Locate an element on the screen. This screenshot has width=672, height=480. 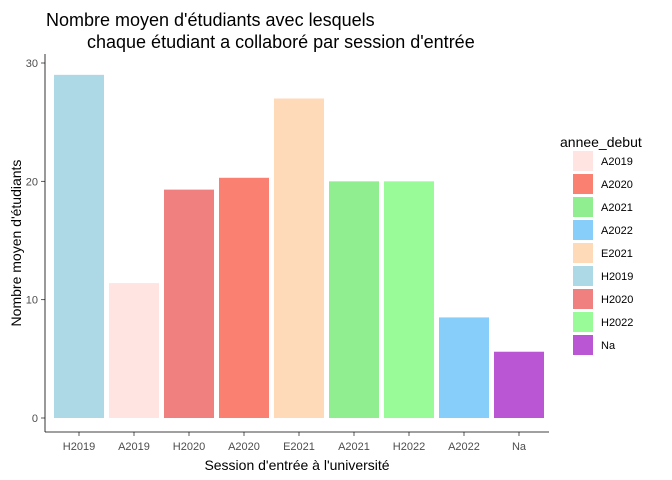
legend-label: Na is located at coordinates (608, 346).